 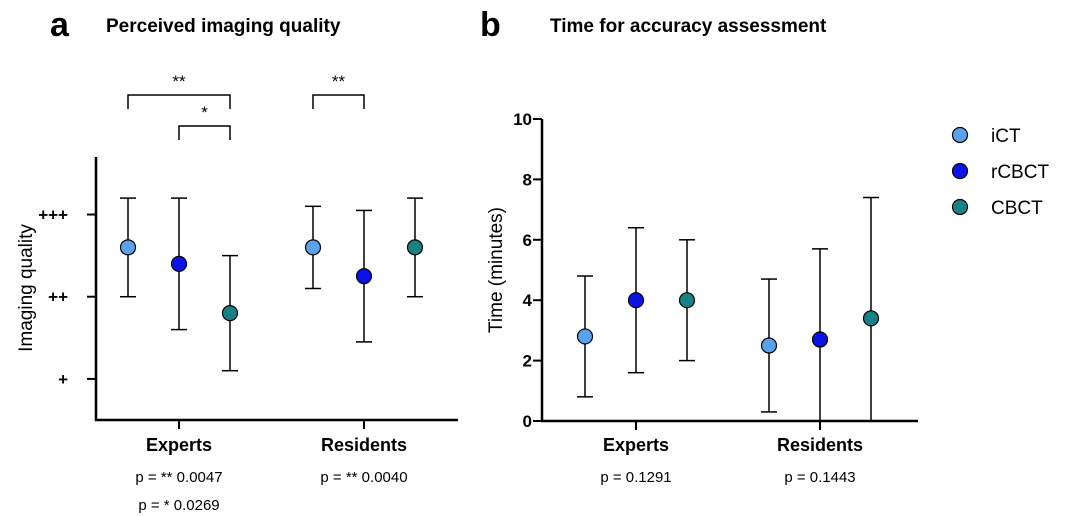 I want to click on panel-b-category-label: Experts, so click(x=636, y=445).